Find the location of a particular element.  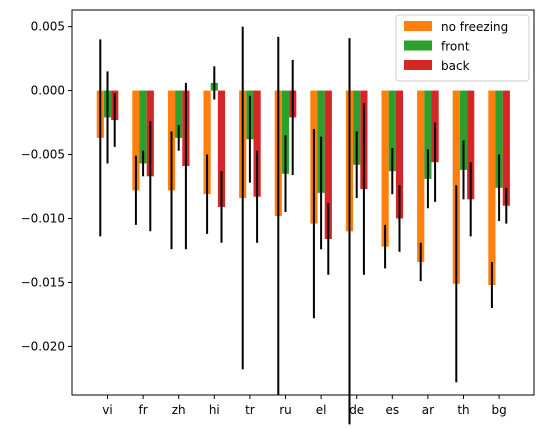

bar-back-es is located at coordinates (399, 154).